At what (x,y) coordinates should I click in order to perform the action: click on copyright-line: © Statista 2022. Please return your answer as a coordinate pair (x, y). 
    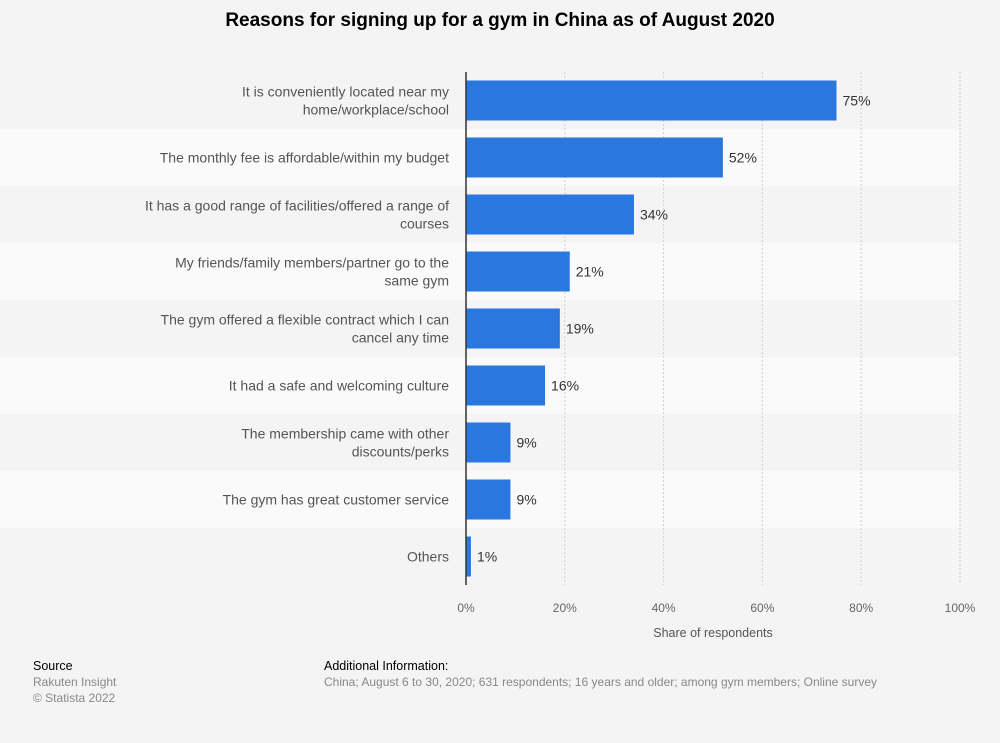
    Looking at the image, I should click on (74, 698).